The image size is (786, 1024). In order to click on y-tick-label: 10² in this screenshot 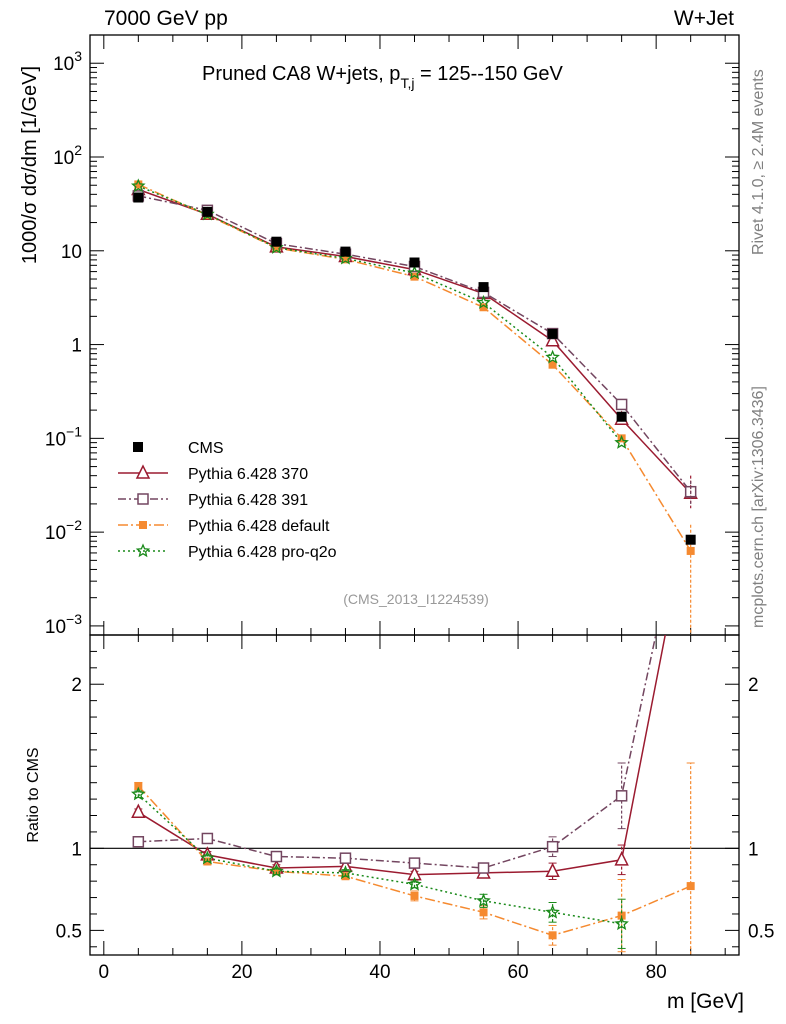, I will do `click(67, 155)`.